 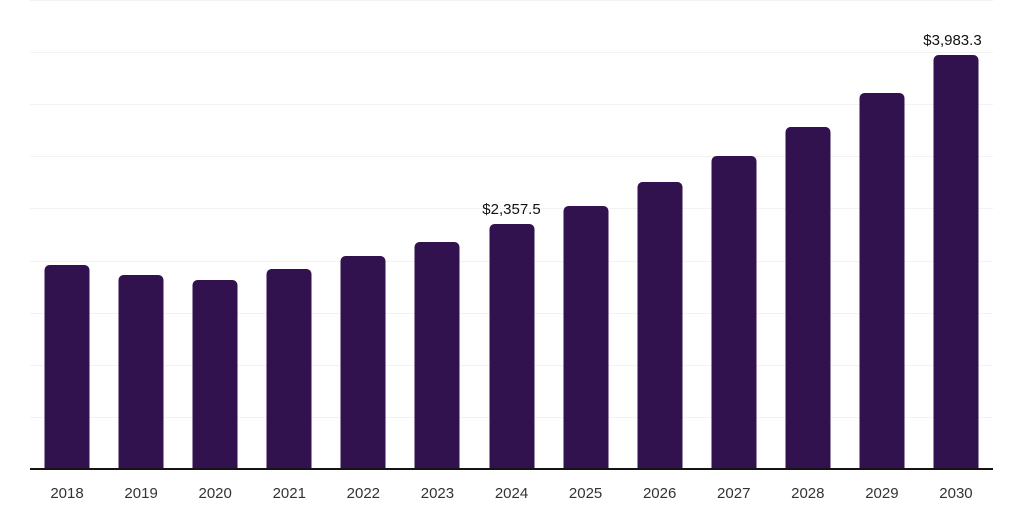 I want to click on bar-slot-2027, so click(x=734, y=235).